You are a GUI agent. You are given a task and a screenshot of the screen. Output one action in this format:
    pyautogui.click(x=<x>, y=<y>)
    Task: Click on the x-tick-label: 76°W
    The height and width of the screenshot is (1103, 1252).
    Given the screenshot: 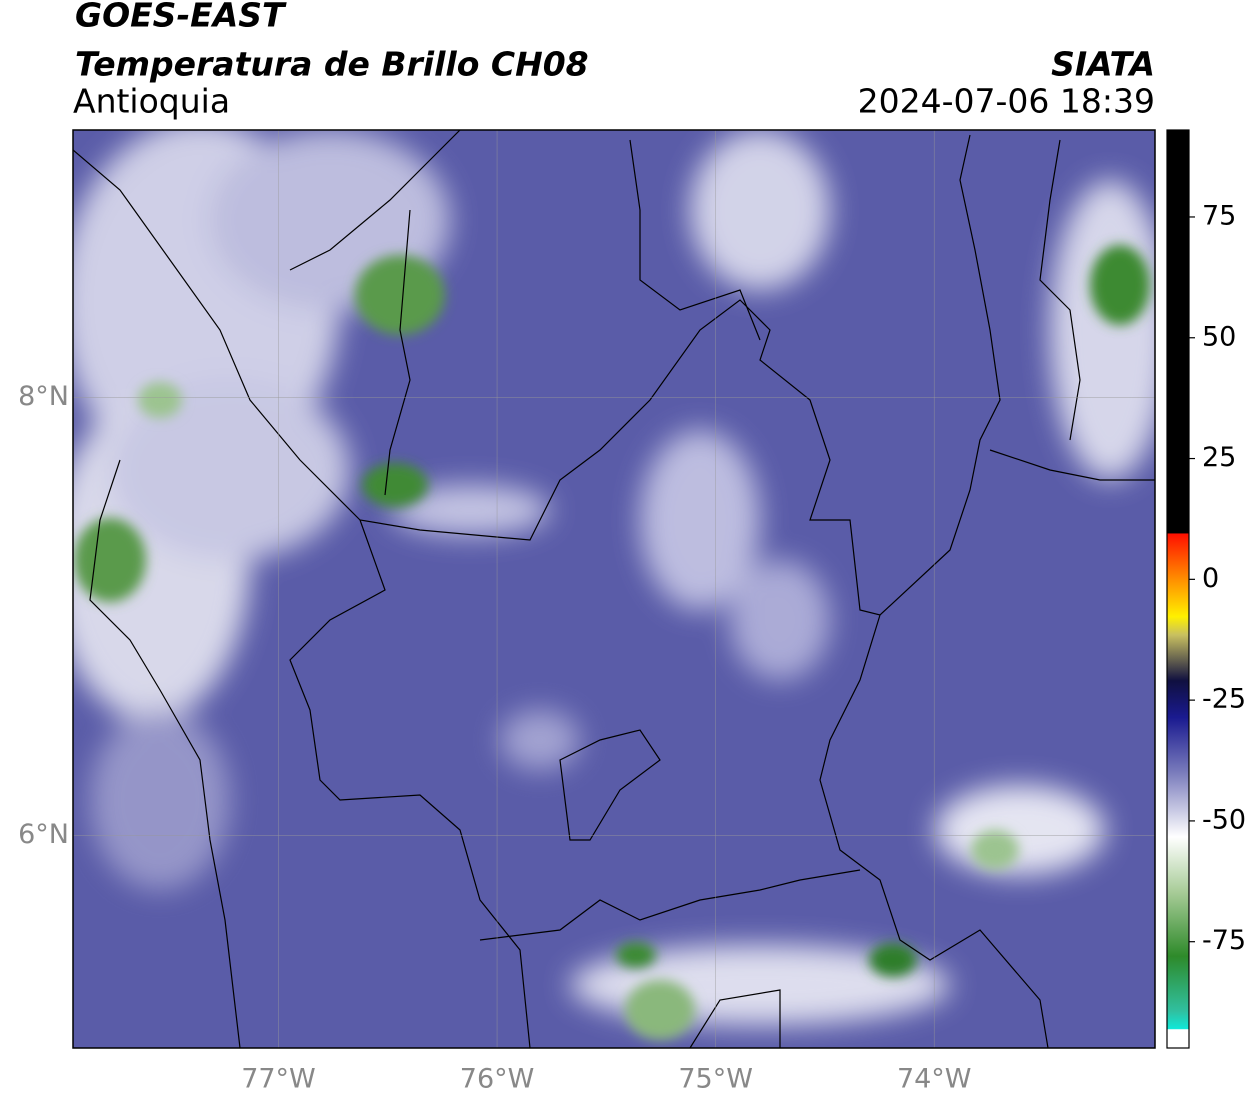 What is the action you would take?
    pyautogui.click(x=497, y=1079)
    